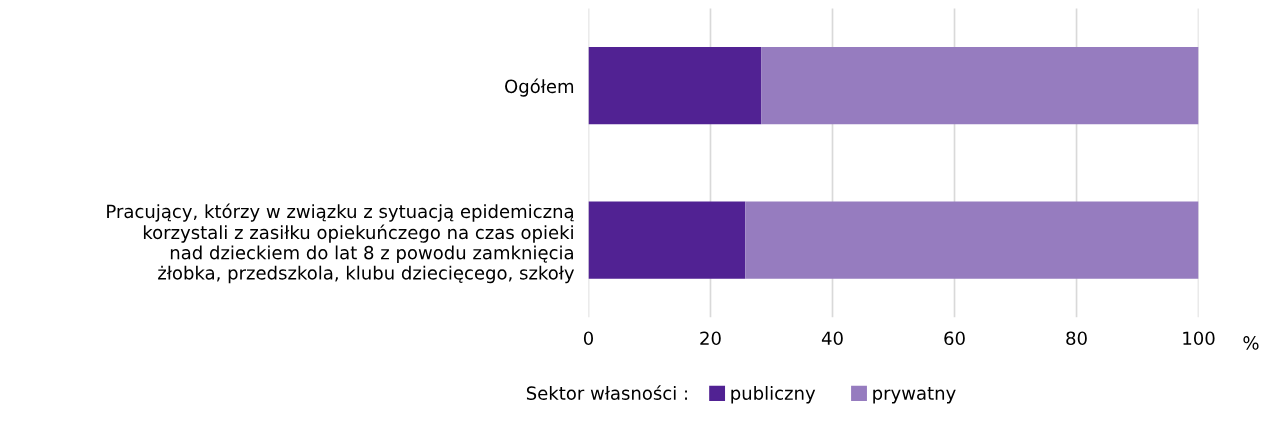 The width and height of the screenshot is (1271, 423). Describe the element at coordinates (341, 243) in the screenshot. I see `y-tick-label: Pracujący, którzy w związku z sytuacją epidemiczną korzystali z zasiłku opiekuńczego na czas opieki nad dzieckiem do lat 8 z powodu zamknięcia żłobka, przedszkola, klubu dziecięcego, szkoły` at that location.